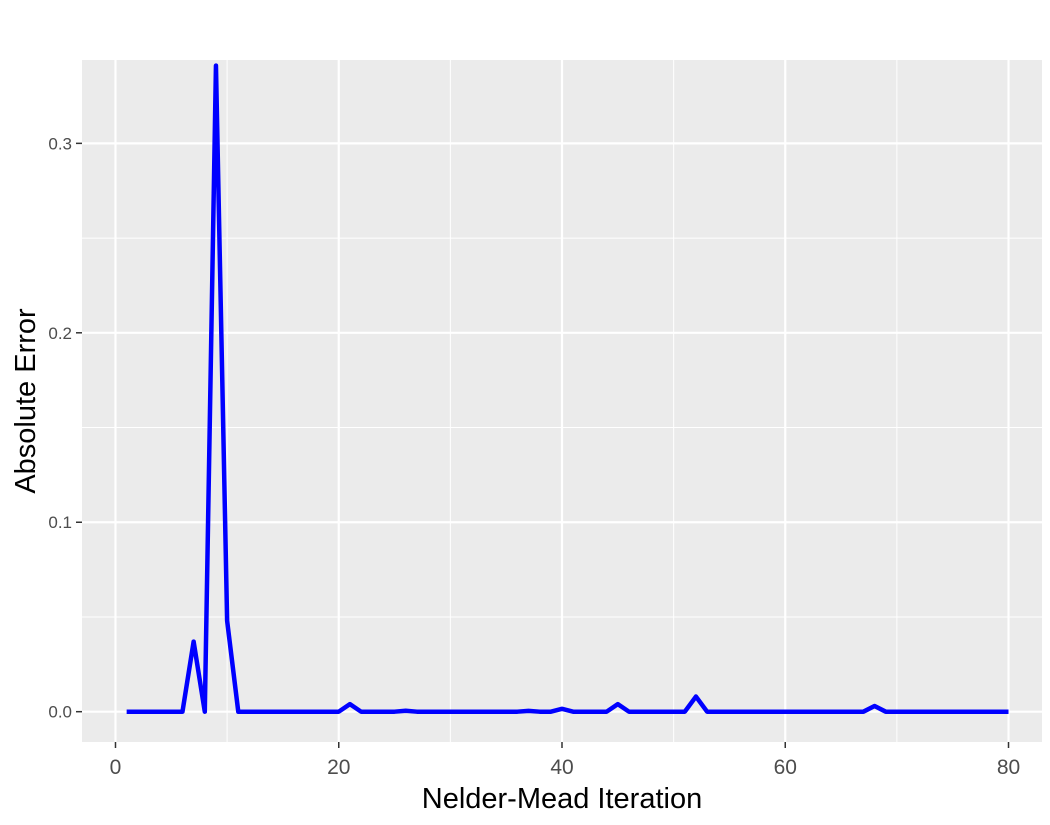  Describe the element at coordinates (1008, 767) in the screenshot. I see `x-tick-label: 80` at that location.